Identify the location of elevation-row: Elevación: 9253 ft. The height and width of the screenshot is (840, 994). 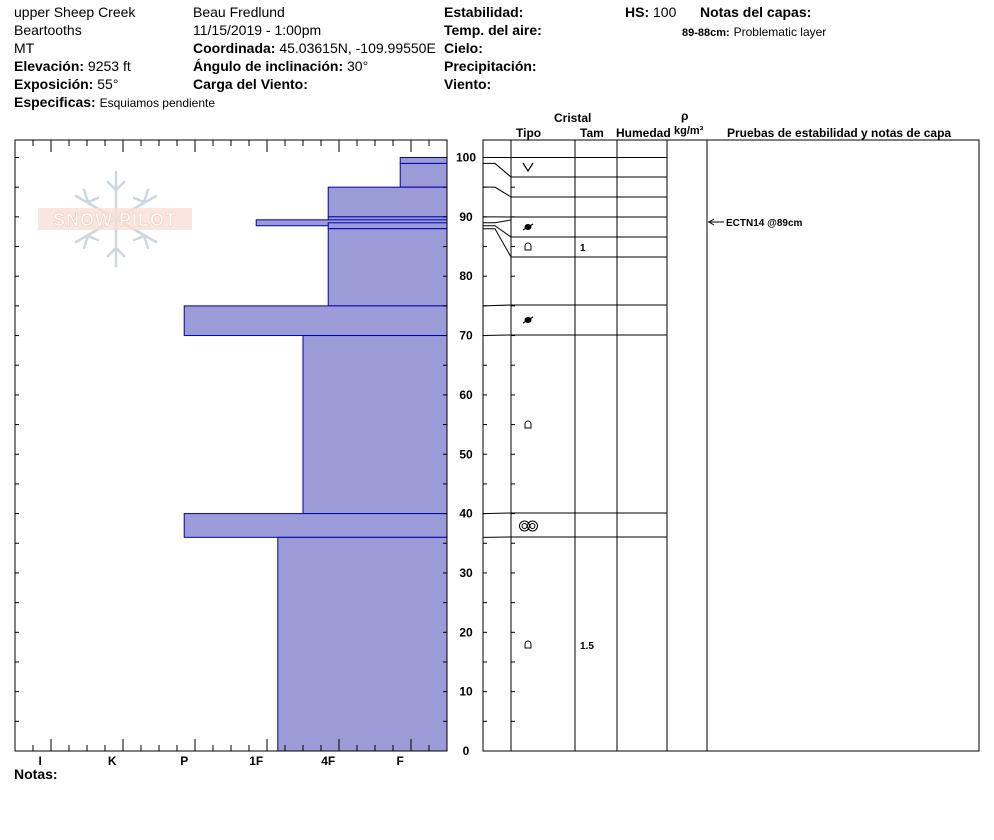
(72, 66).